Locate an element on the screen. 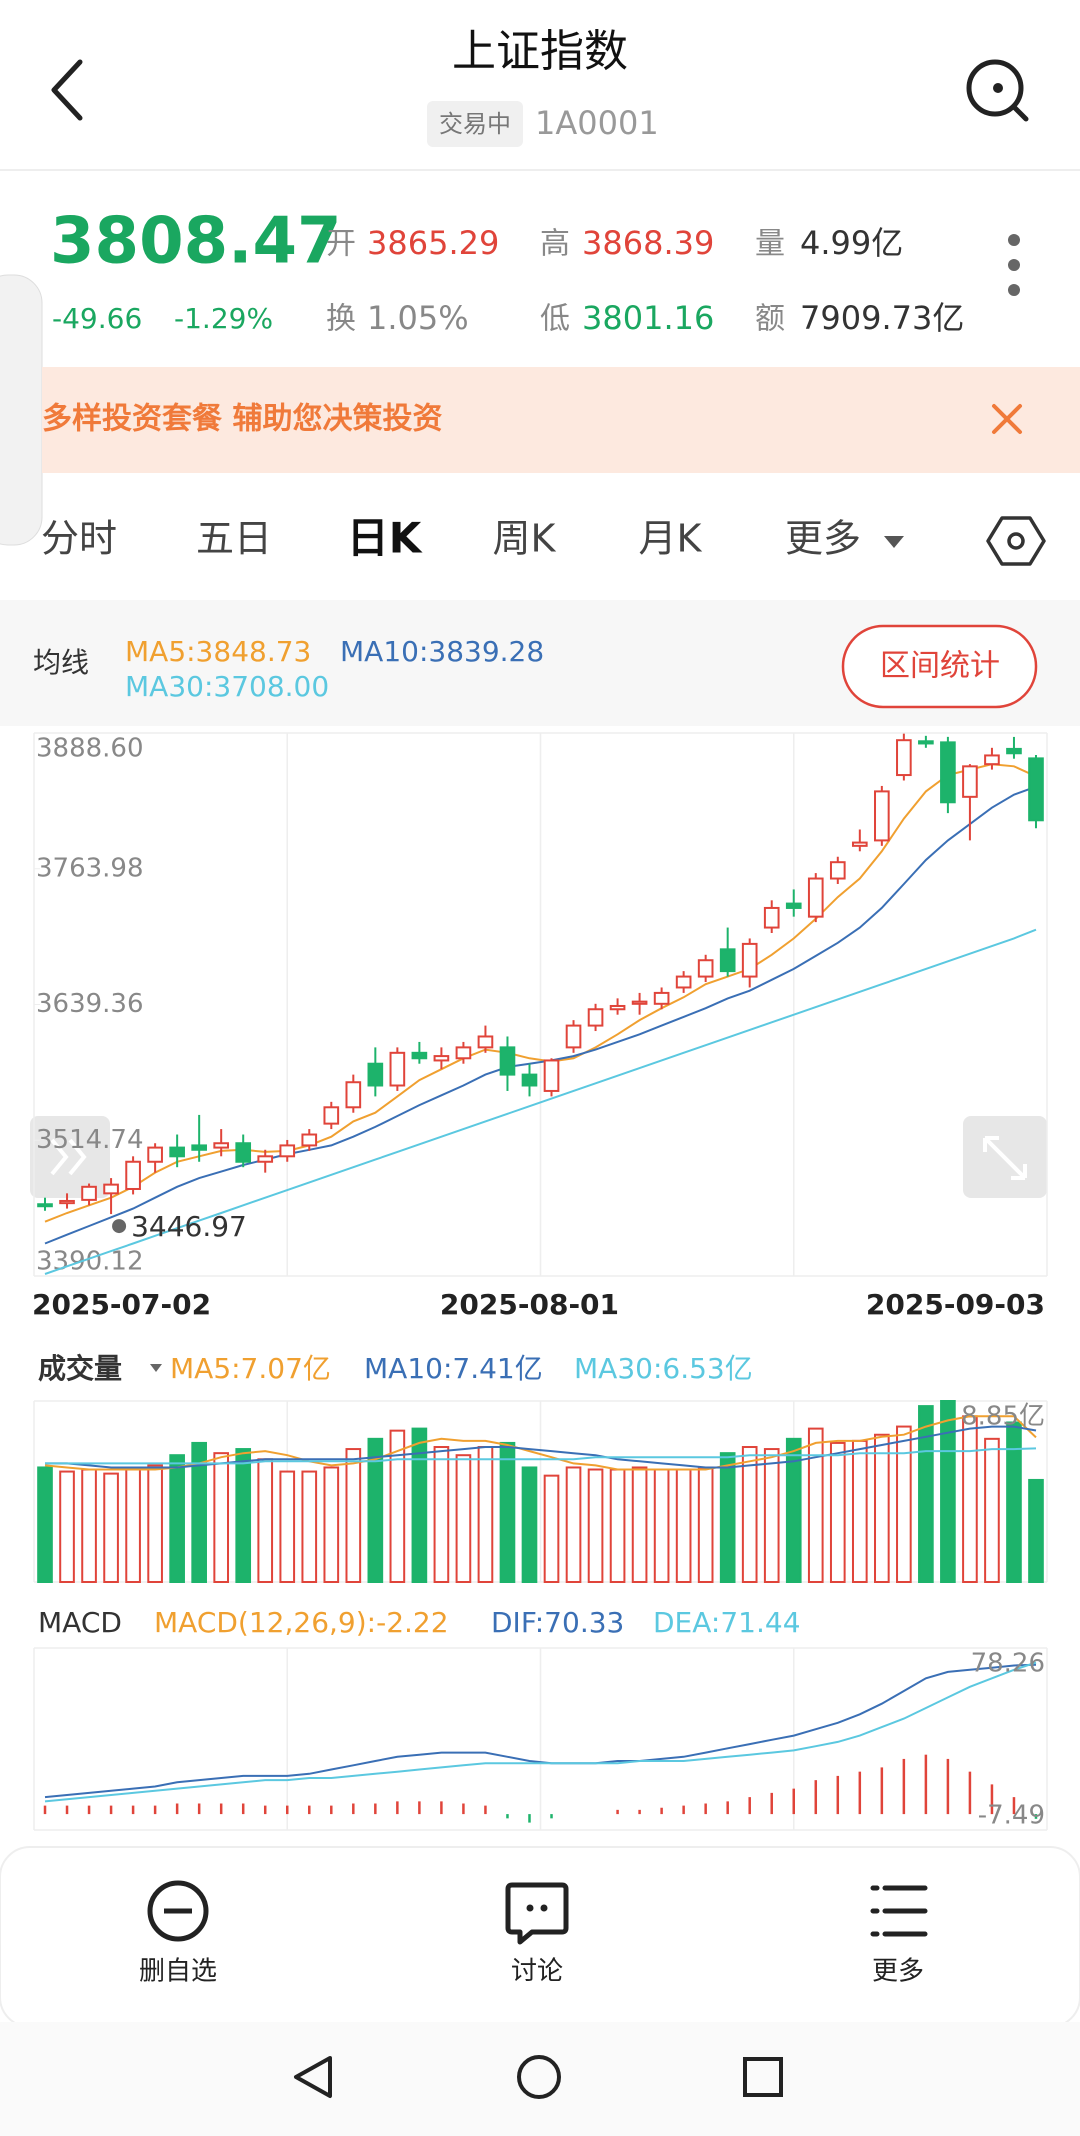 The height and width of the screenshot is (2136, 1080). y-tick-label: 3514.74 is located at coordinates (90, 1140).